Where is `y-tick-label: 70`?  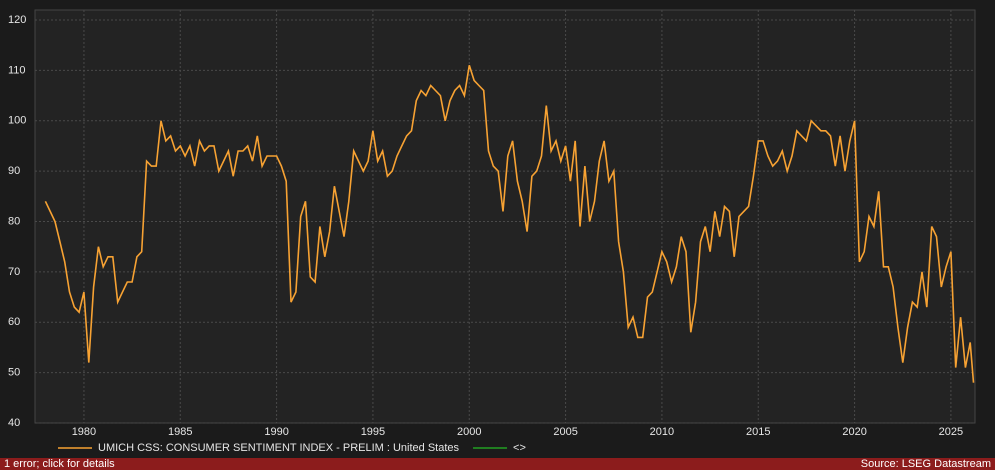 y-tick-label: 70 is located at coordinates (14, 272).